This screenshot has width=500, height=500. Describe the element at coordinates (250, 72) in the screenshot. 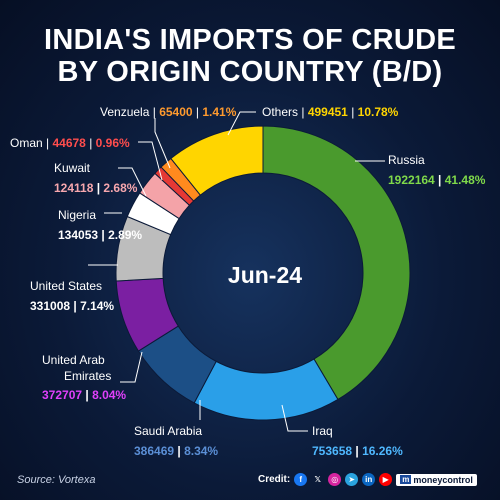

I see `chart-title-line-2: BY ORIGIN COUNTRY (B/D)` at that location.